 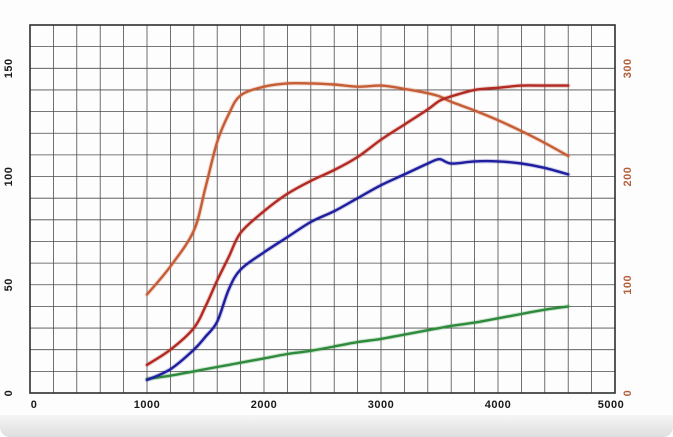 I want to click on left-axis-tick-label: 0, so click(x=9, y=393).